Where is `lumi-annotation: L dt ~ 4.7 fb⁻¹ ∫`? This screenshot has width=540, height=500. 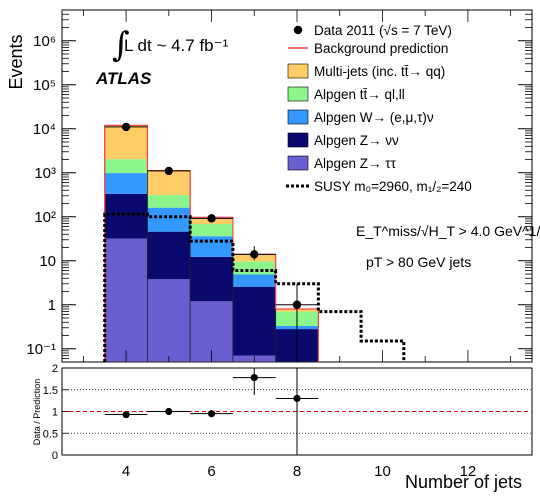
lumi-annotation: L dt ~ 4.7 fb⁻¹ ∫ is located at coordinates (170, 45).